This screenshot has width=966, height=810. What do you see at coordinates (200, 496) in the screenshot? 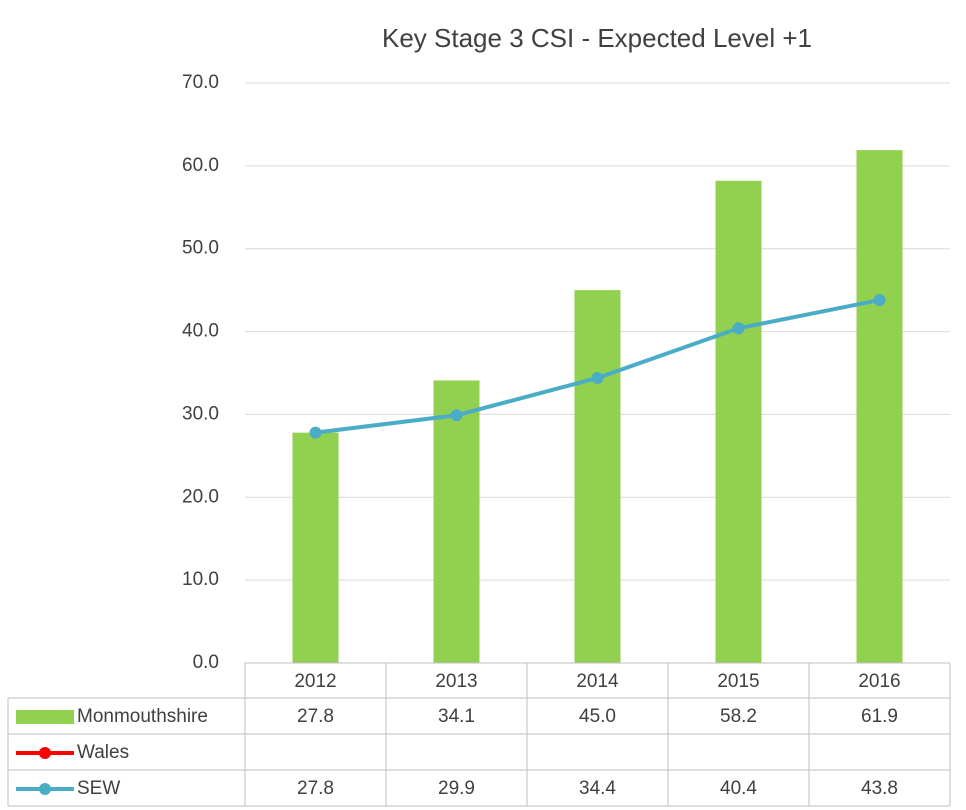
I see `y-tick-label: 20.0` at bounding box center [200, 496].